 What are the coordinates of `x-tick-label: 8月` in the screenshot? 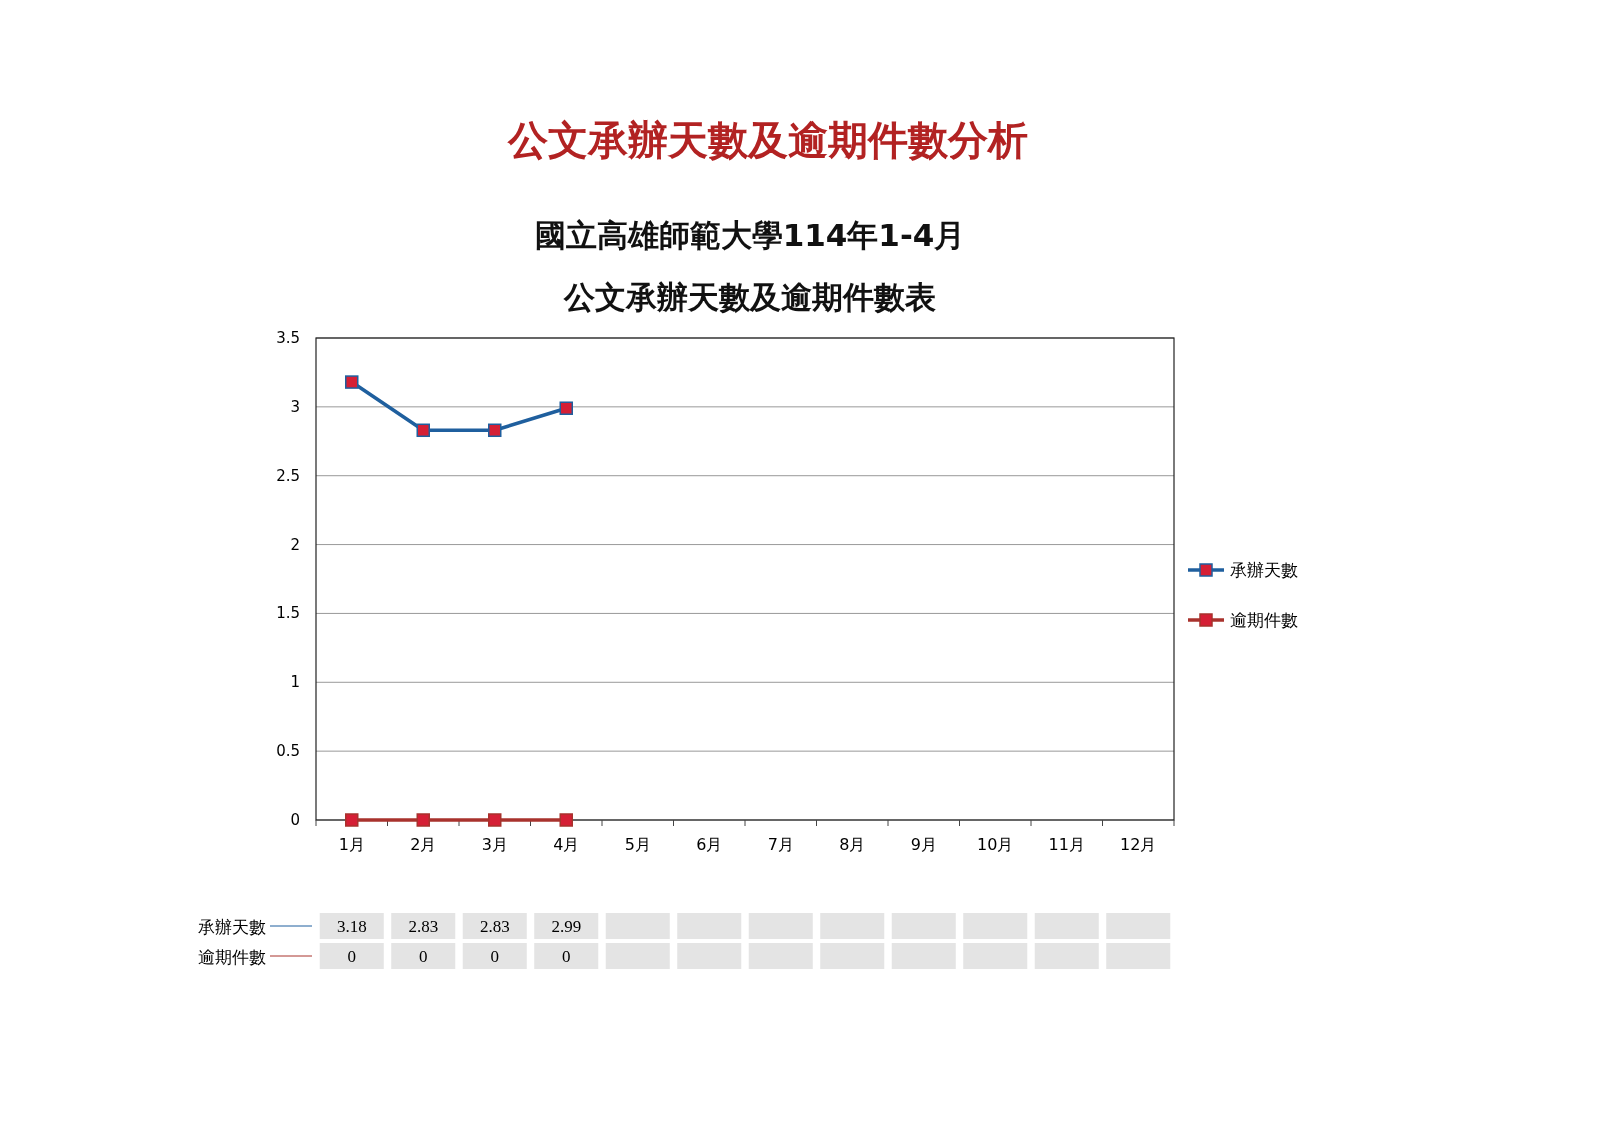 It's located at (852, 844).